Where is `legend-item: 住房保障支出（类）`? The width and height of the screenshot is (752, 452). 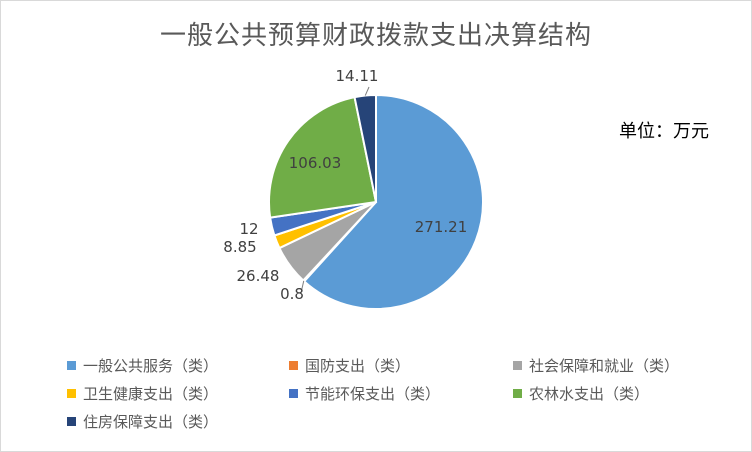
legend-item: 住房保障支出（类） is located at coordinates (142, 421).